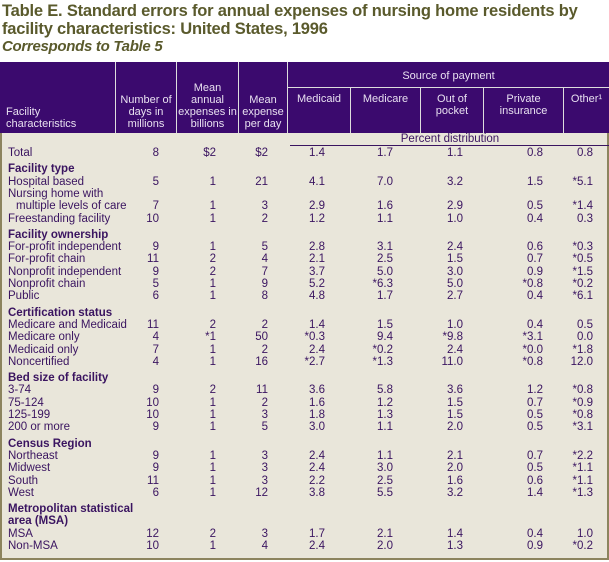 Image resolution: width=609 pixels, height=562 pixels. What do you see at coordinates (50, 443) in the screenshot?
I see `row-label: Census Region` at bounding box center [50, 443].